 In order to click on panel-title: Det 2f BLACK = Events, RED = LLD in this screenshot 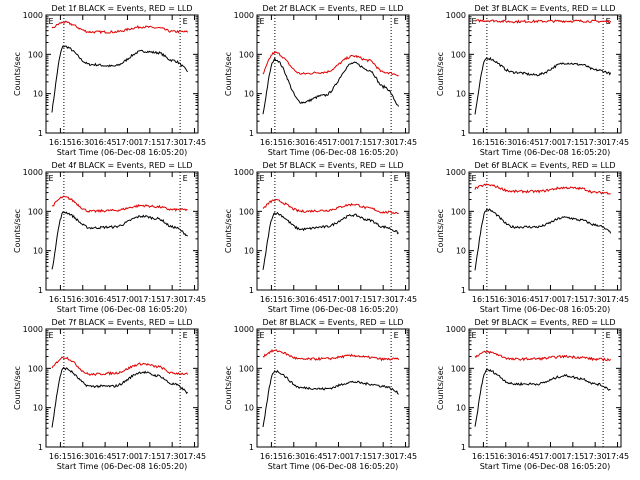, I will do `click(332, 8)`.